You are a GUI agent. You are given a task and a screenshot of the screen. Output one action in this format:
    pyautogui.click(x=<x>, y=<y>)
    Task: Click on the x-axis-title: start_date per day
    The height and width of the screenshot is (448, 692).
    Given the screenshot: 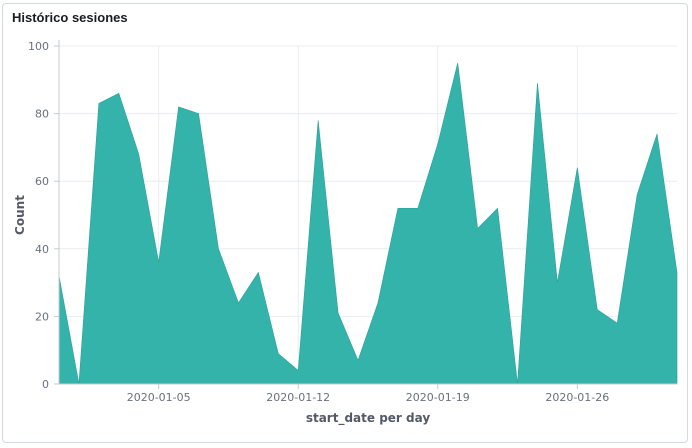 What is the action you would take?
    pyautogui.click(x=368, y=418)
    